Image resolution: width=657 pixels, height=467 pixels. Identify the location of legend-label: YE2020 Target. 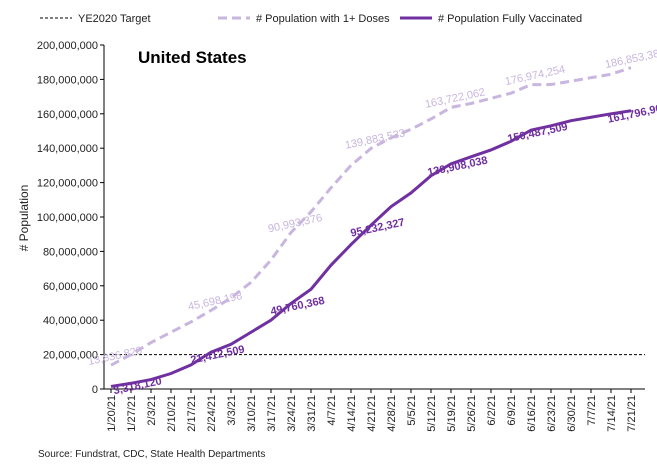
(114, 19).